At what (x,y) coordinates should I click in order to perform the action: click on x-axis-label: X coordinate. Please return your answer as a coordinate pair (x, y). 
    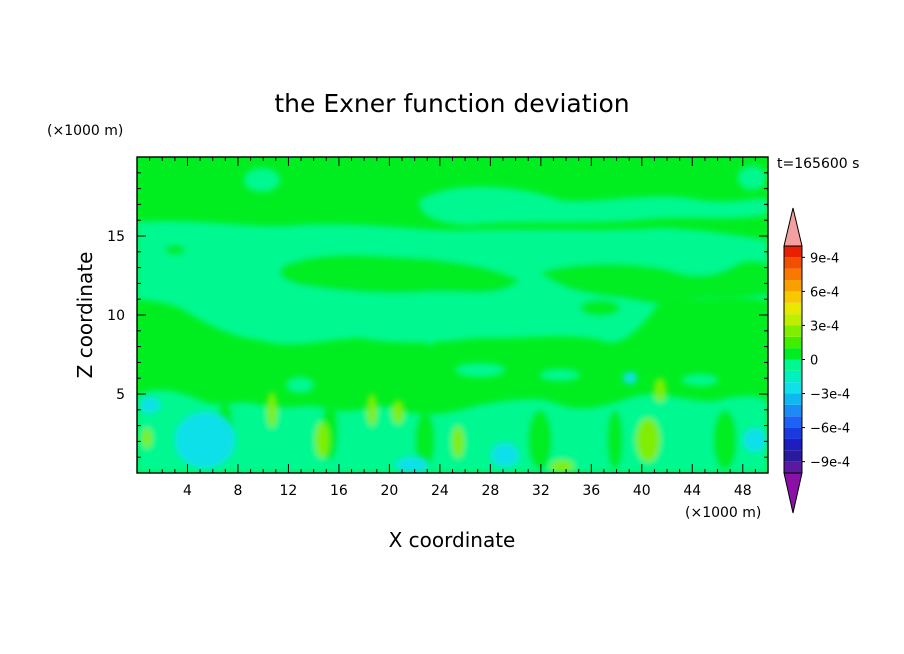
    Looking at the image, I should click on (452, 540).